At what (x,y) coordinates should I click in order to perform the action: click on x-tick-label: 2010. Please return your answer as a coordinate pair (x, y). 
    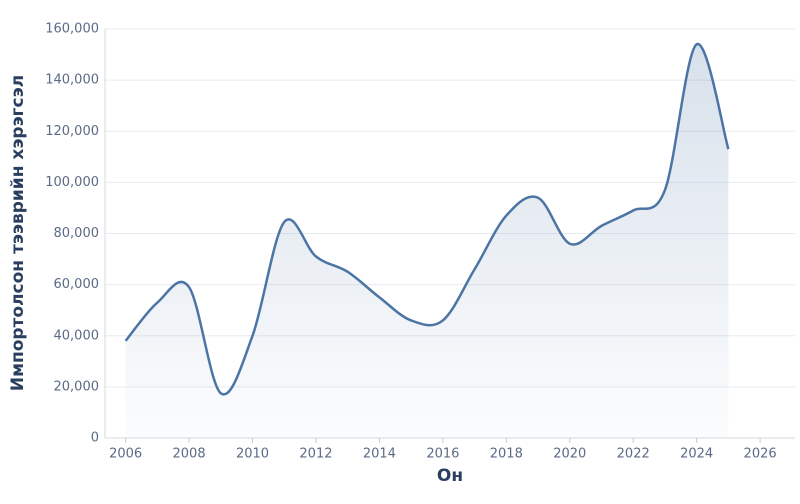
    Looking at the image, I should click on (252, 454).